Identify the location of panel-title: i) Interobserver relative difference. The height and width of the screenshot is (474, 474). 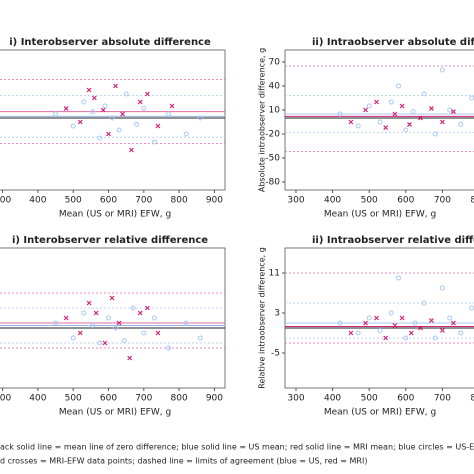
(110, 240).